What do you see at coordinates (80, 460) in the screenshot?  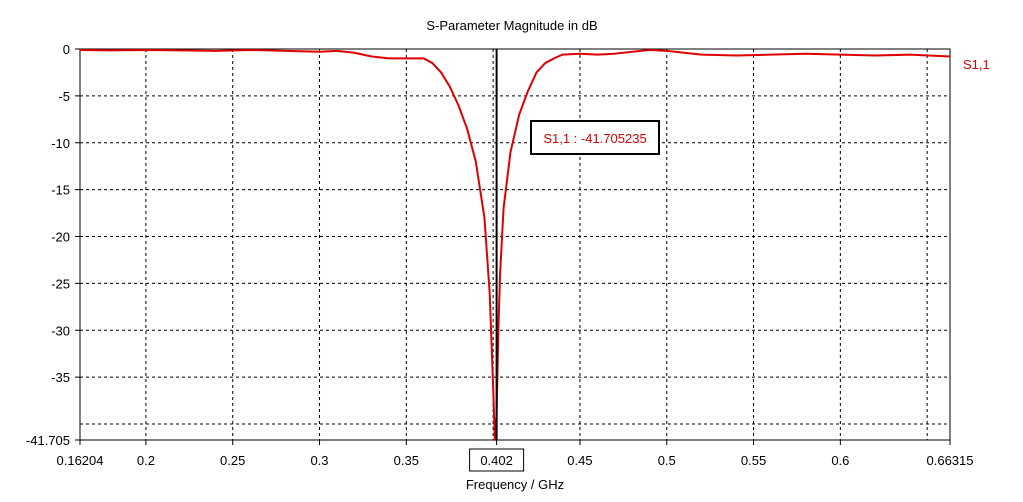 I see `x-tick-label: 0.16204` at bounding box center [80, 460].